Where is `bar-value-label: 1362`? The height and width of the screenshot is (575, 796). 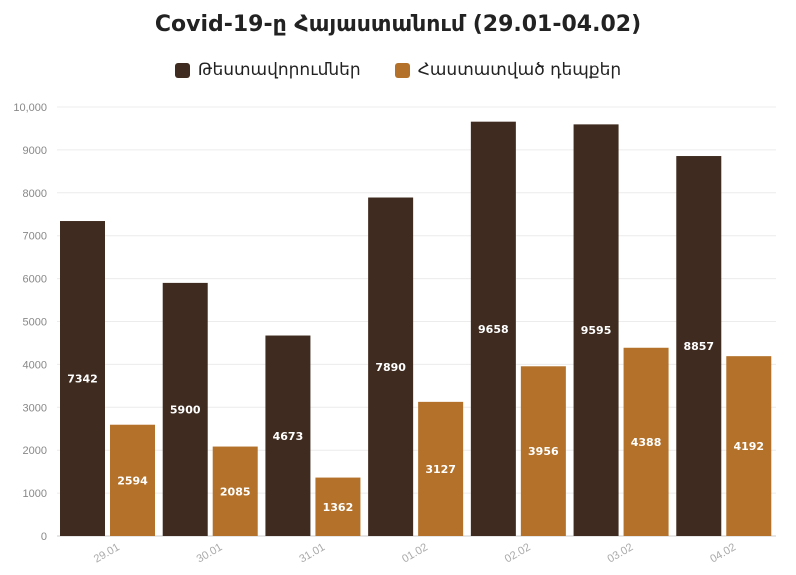 bar-value-label: 1362 is located at coordinates (338, 507).